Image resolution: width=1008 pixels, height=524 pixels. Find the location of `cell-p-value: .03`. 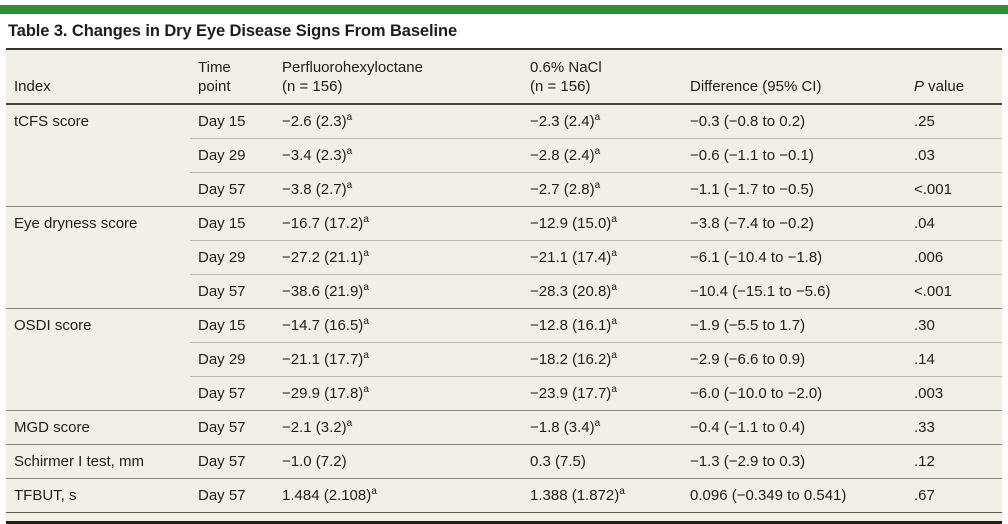

cell-p-value: .03 is located at coordinates (954, 155).